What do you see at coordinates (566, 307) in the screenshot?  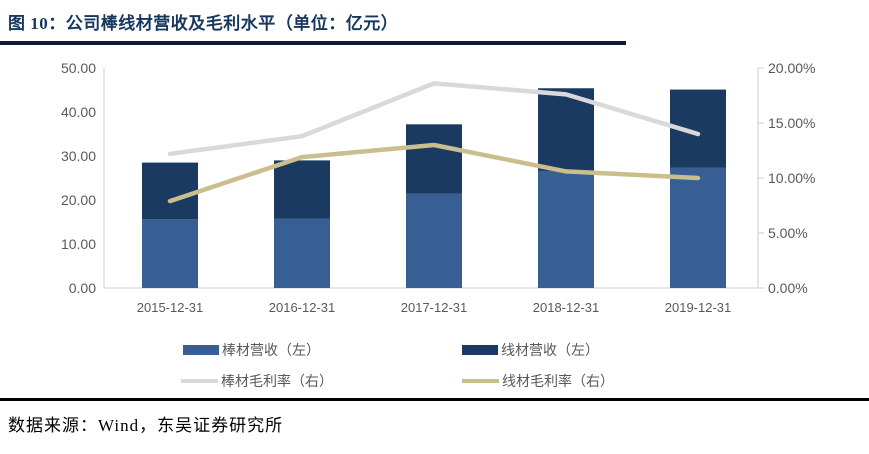 I see `x-axis-category-label: 2018-12-31` at bounding box center [566, 307].